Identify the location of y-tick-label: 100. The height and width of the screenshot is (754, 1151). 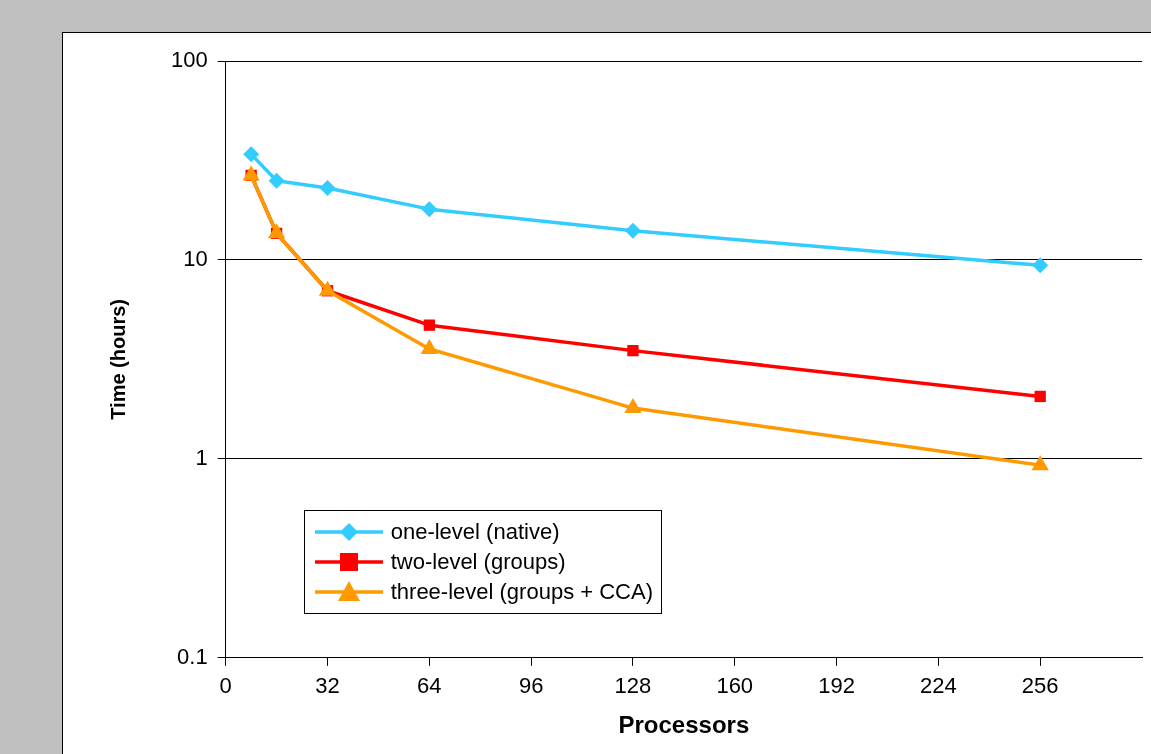
(189, 60).